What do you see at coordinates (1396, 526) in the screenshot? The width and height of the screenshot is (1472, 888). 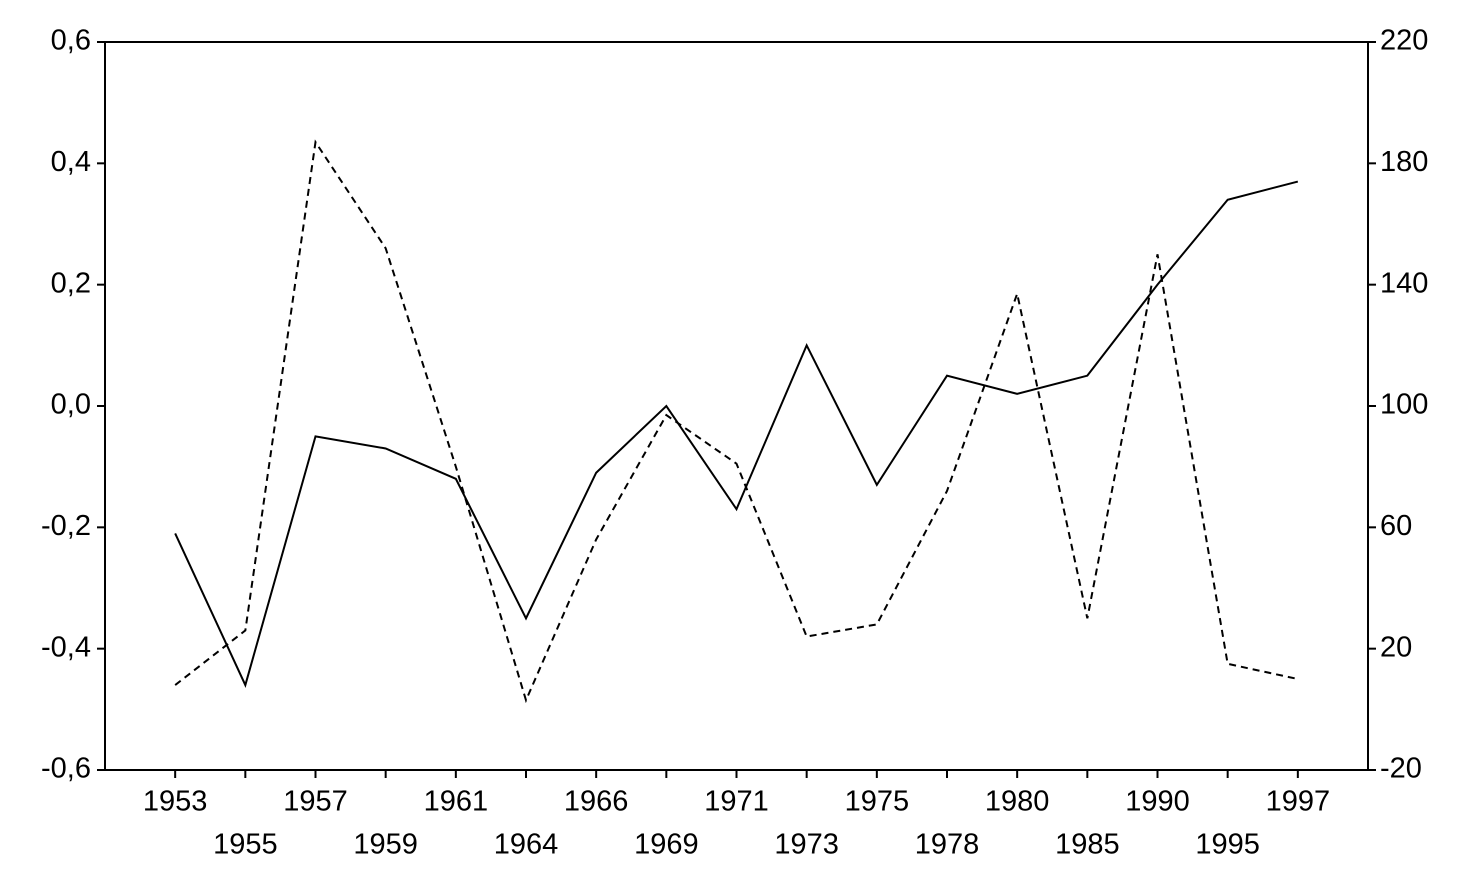 I see `y2-tick-label: 60` at bounding box center [1396, 526].